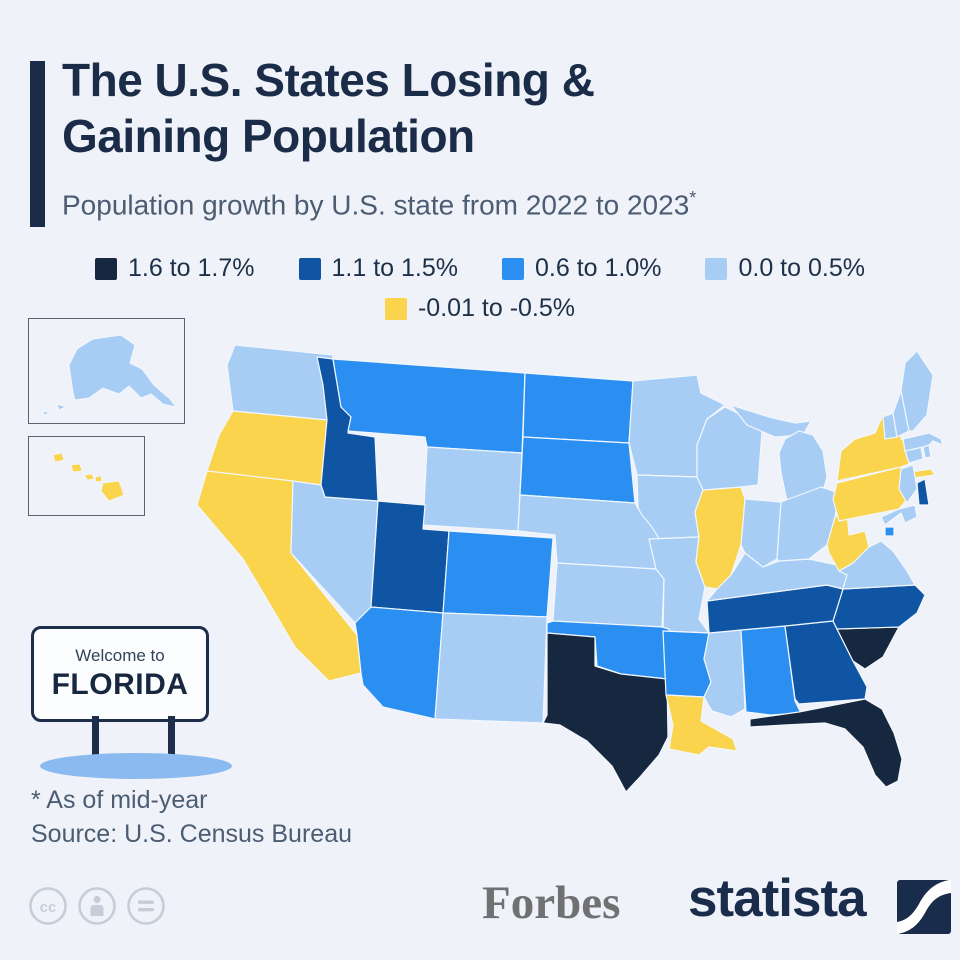  Describe the element at coordinates (777, 898) in the screenshot. I see `statista-logo-text: statista` at that location.